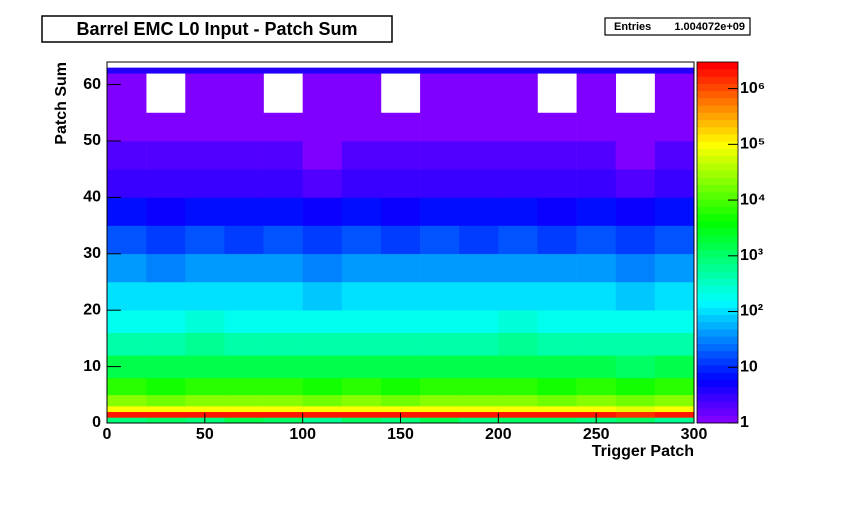  What do you see at coordinates (107, 434) in the screenshot?
I see `x-tick-label: 0` at bounding box center [107, 434].